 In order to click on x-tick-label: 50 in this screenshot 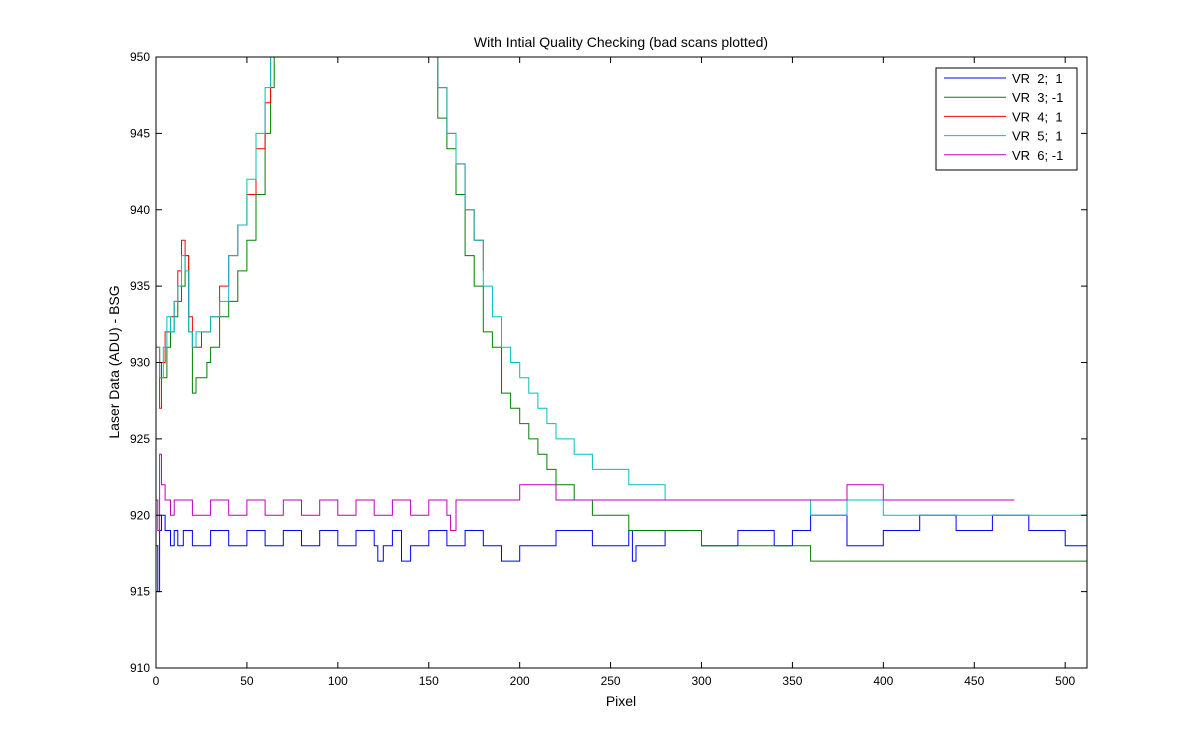, I will do `click(247, 681)`.